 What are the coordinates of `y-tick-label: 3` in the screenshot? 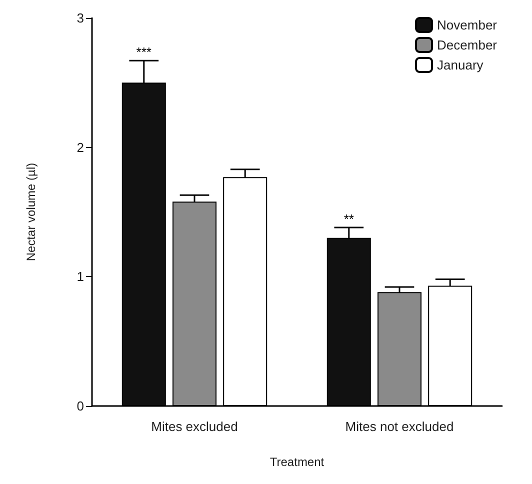 It's located at (80, 18).